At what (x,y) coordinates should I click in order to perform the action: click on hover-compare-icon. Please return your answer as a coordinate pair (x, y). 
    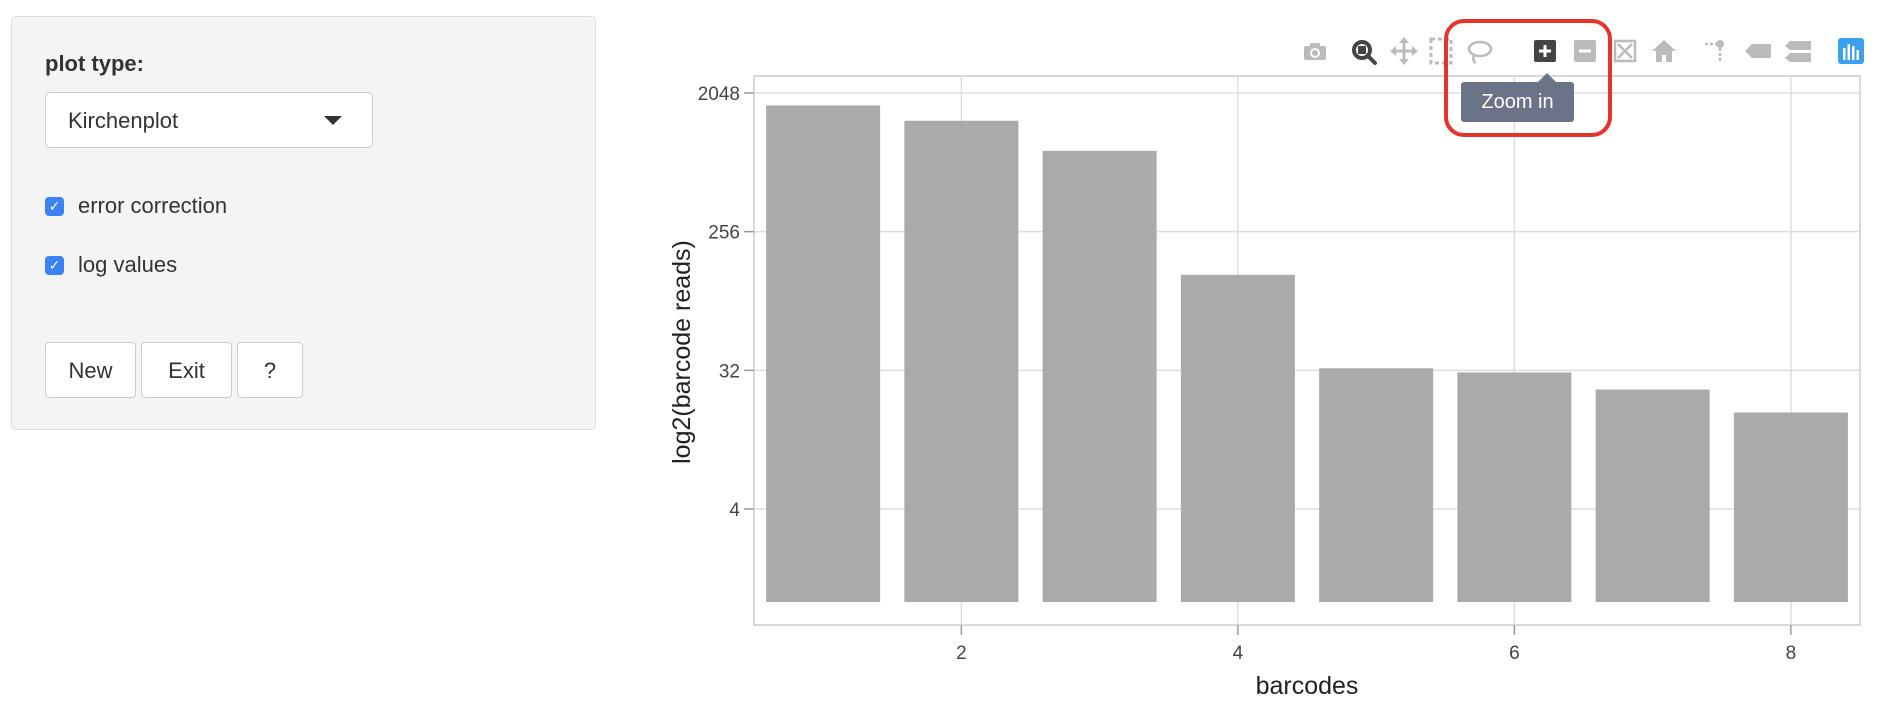
    Looking at the image, I should click on (1798, 51).